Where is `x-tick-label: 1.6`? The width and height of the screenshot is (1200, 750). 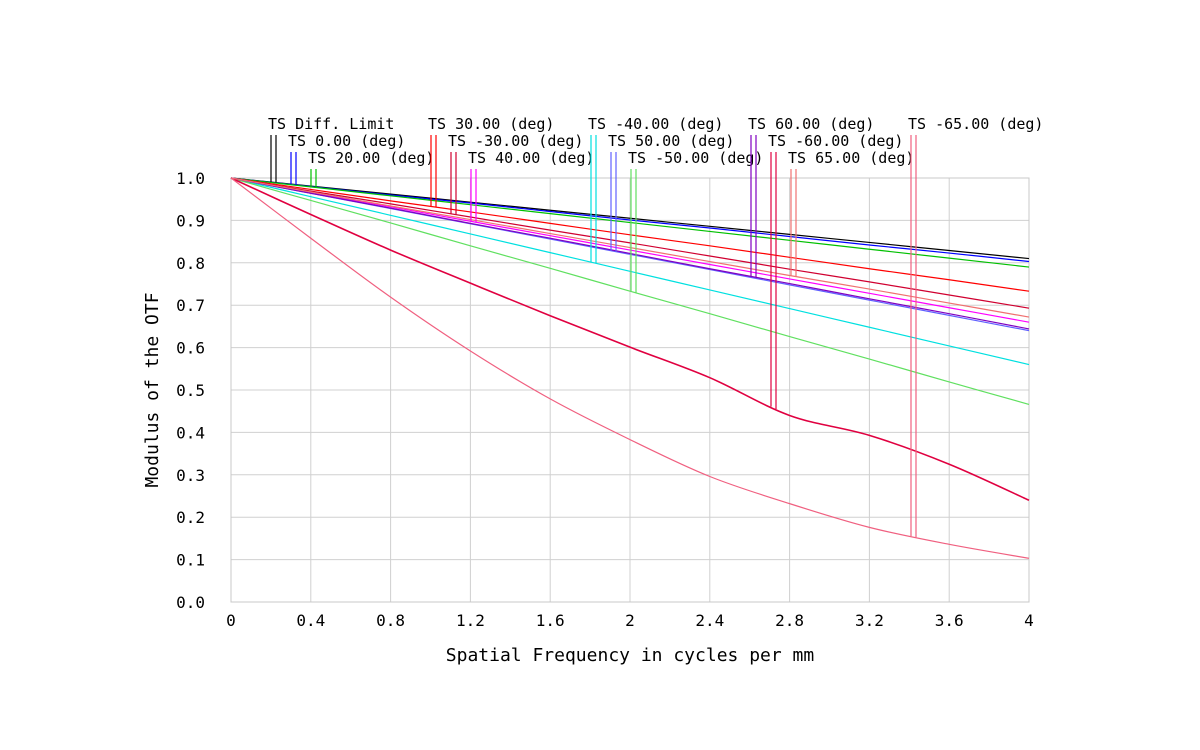
x-tick-label: 1.6 is located at coordinates (550, 620).